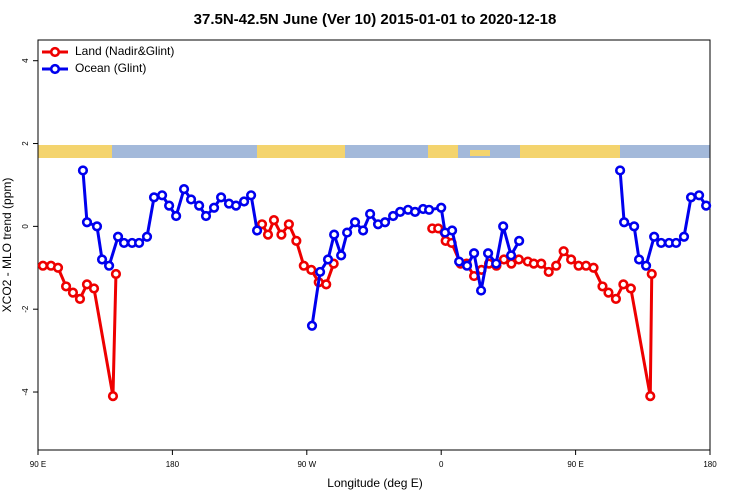 Image resolution: width=750 pixels, height=500 pixels. What do you see at coordinates (25, 309) in the screenshot?
I see `y-tick-label: -2` at bounding box center [25, 309].